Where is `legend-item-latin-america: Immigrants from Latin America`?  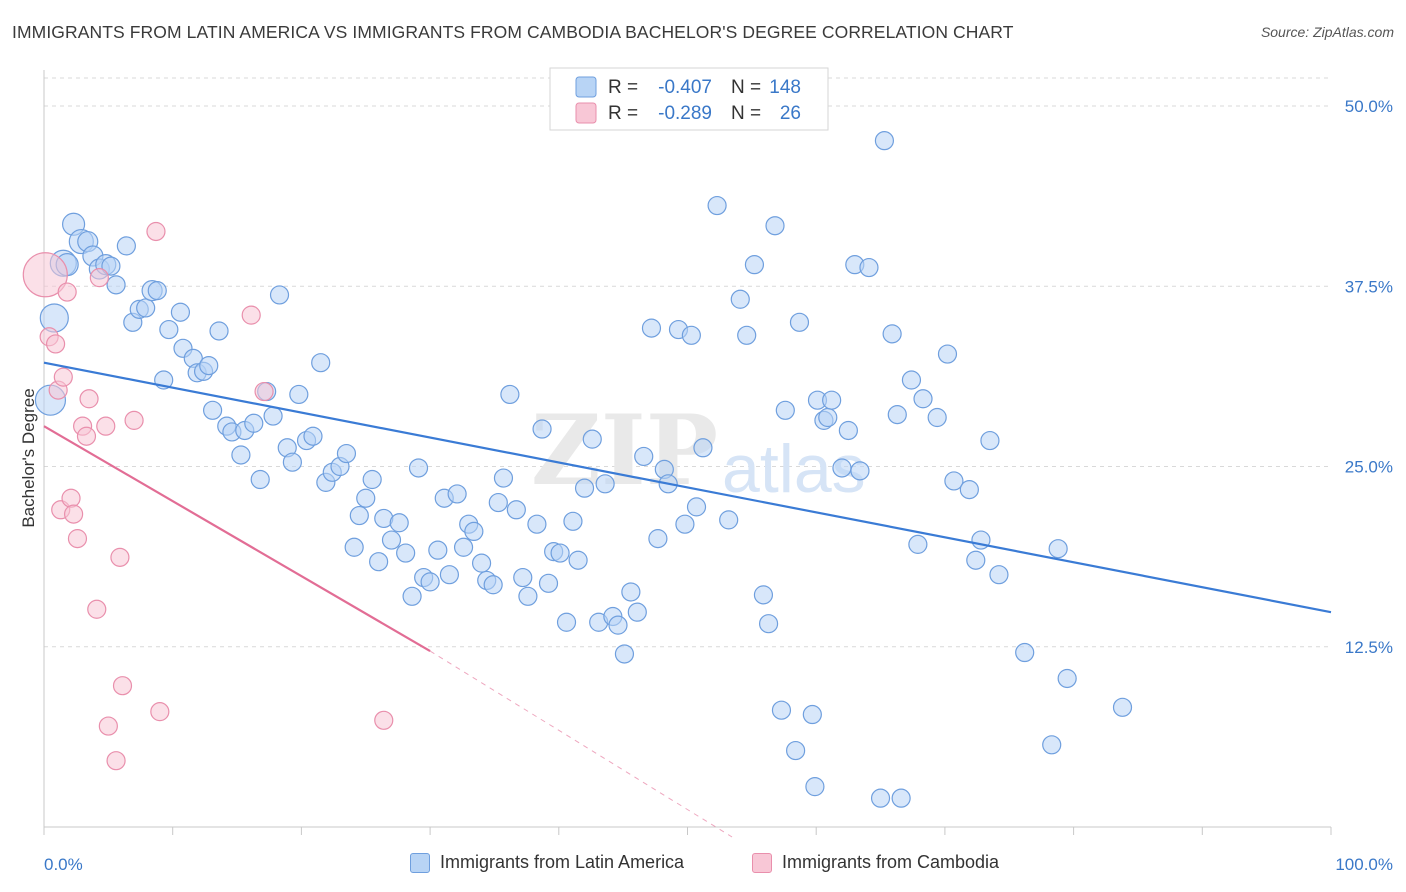
legend-item-latin-america: Immigrants from Latin America is located at coordinates (547, 862).